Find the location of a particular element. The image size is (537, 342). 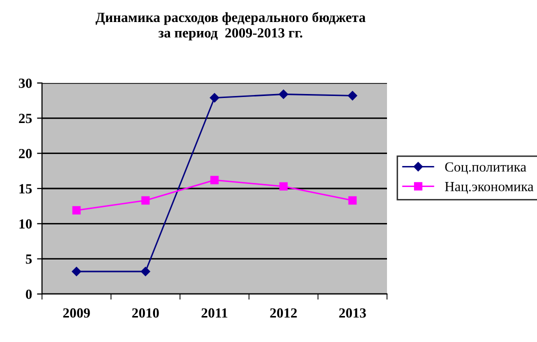

y-tick-label: 15 is located at coordinates (26, 189).